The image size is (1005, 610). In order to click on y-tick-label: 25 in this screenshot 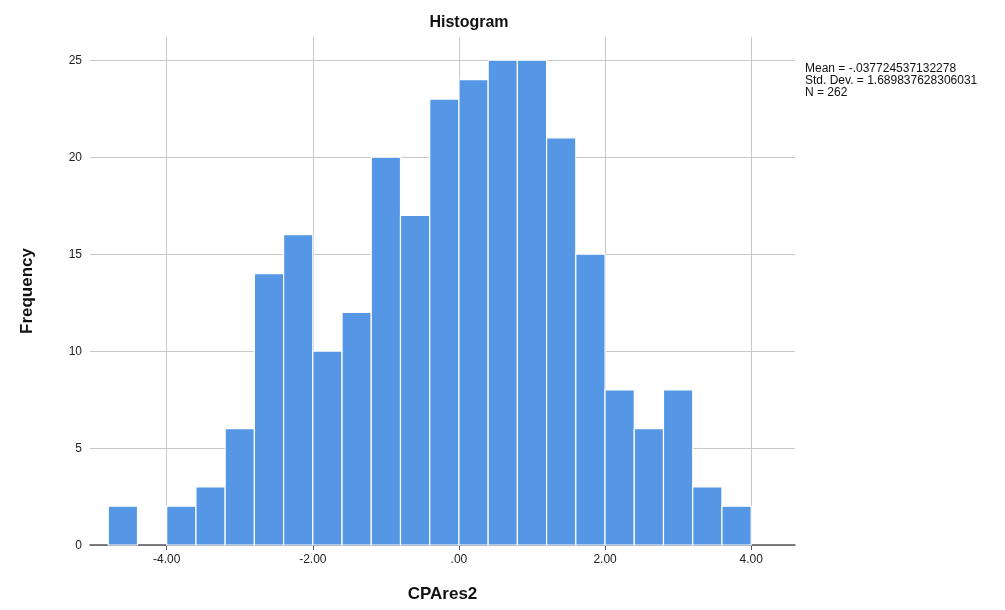, I will do `click(75, 60)`.